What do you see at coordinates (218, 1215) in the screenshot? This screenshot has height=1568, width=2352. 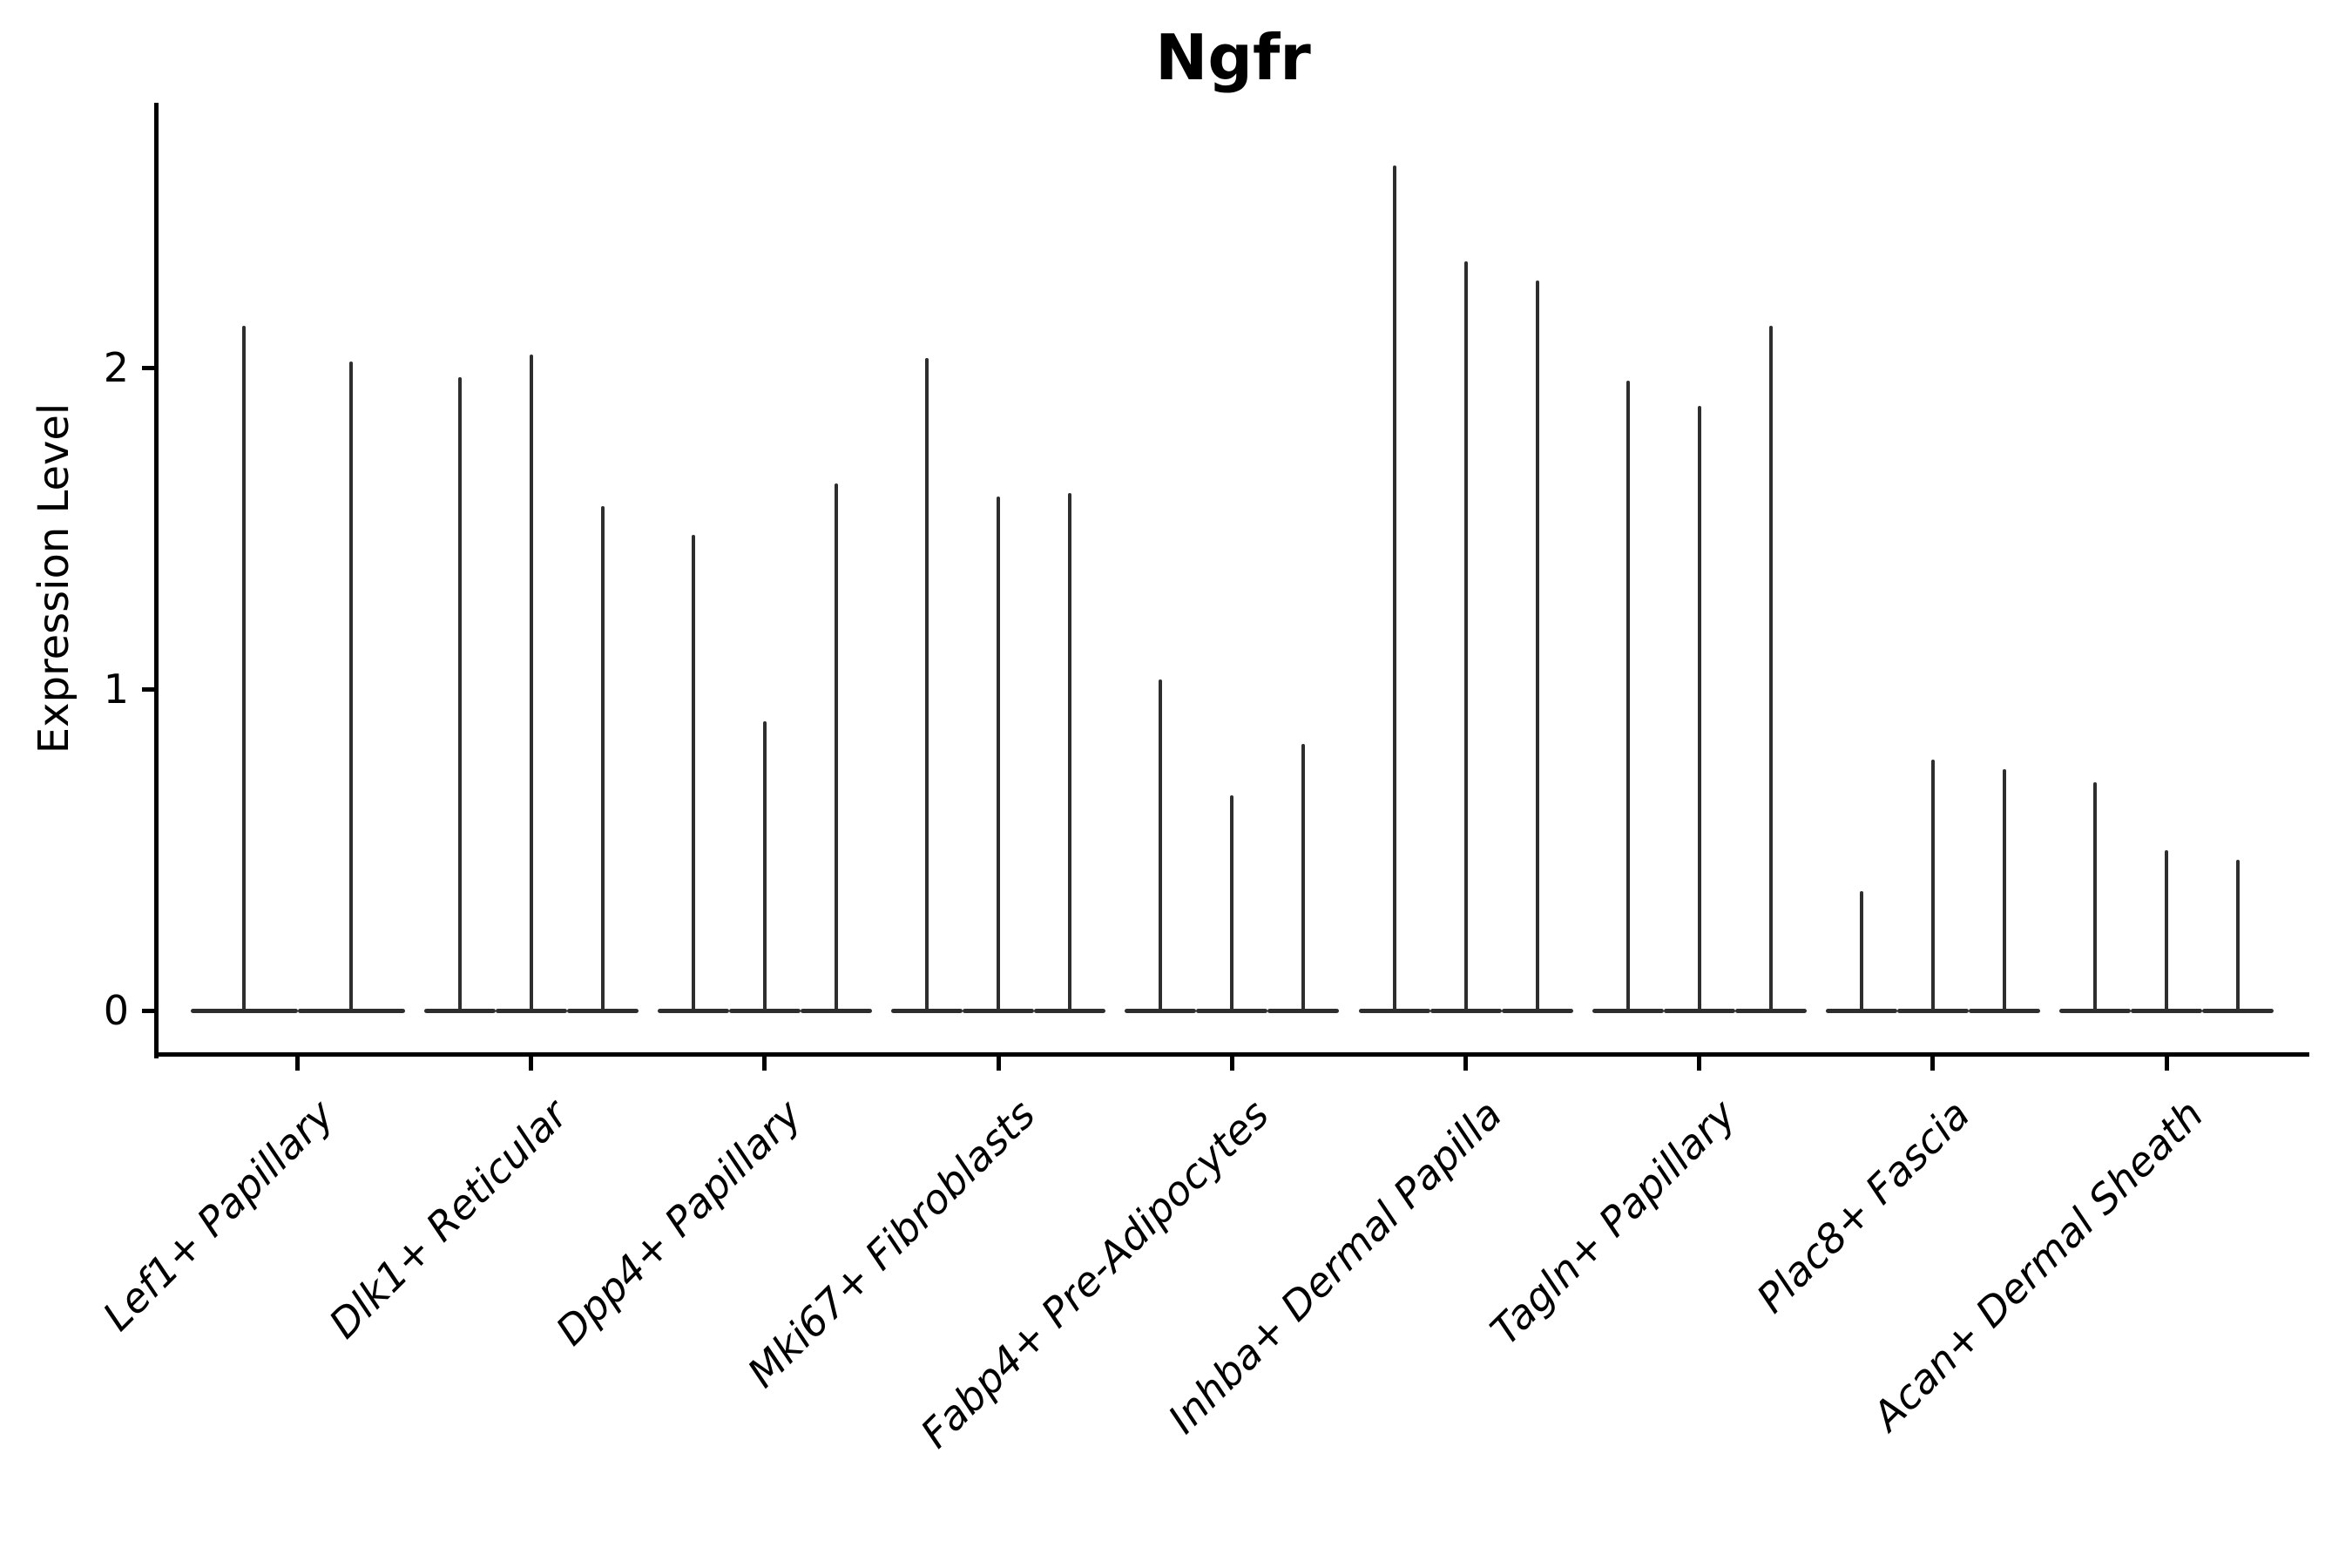 I see `x-tick-label: Lef1+ Papillary` at bounding box center [218, 1215].